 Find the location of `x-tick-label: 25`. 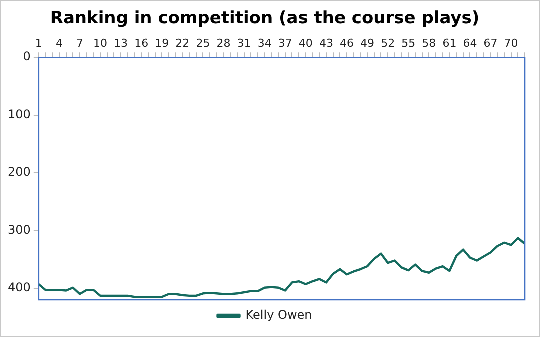

x-tick-label: 25 is located at coordinates (203, 43).